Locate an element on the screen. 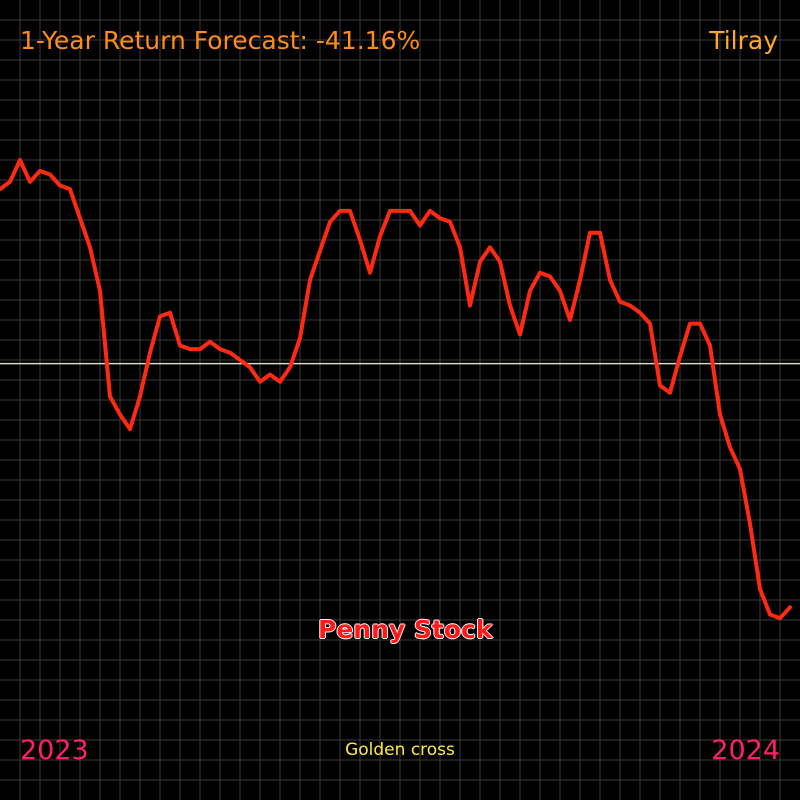 The height and width of the screenshot is (800, 800). forecast-title: 1-Year Return Forecast: -41.16% is located at coordinates (220, 40).